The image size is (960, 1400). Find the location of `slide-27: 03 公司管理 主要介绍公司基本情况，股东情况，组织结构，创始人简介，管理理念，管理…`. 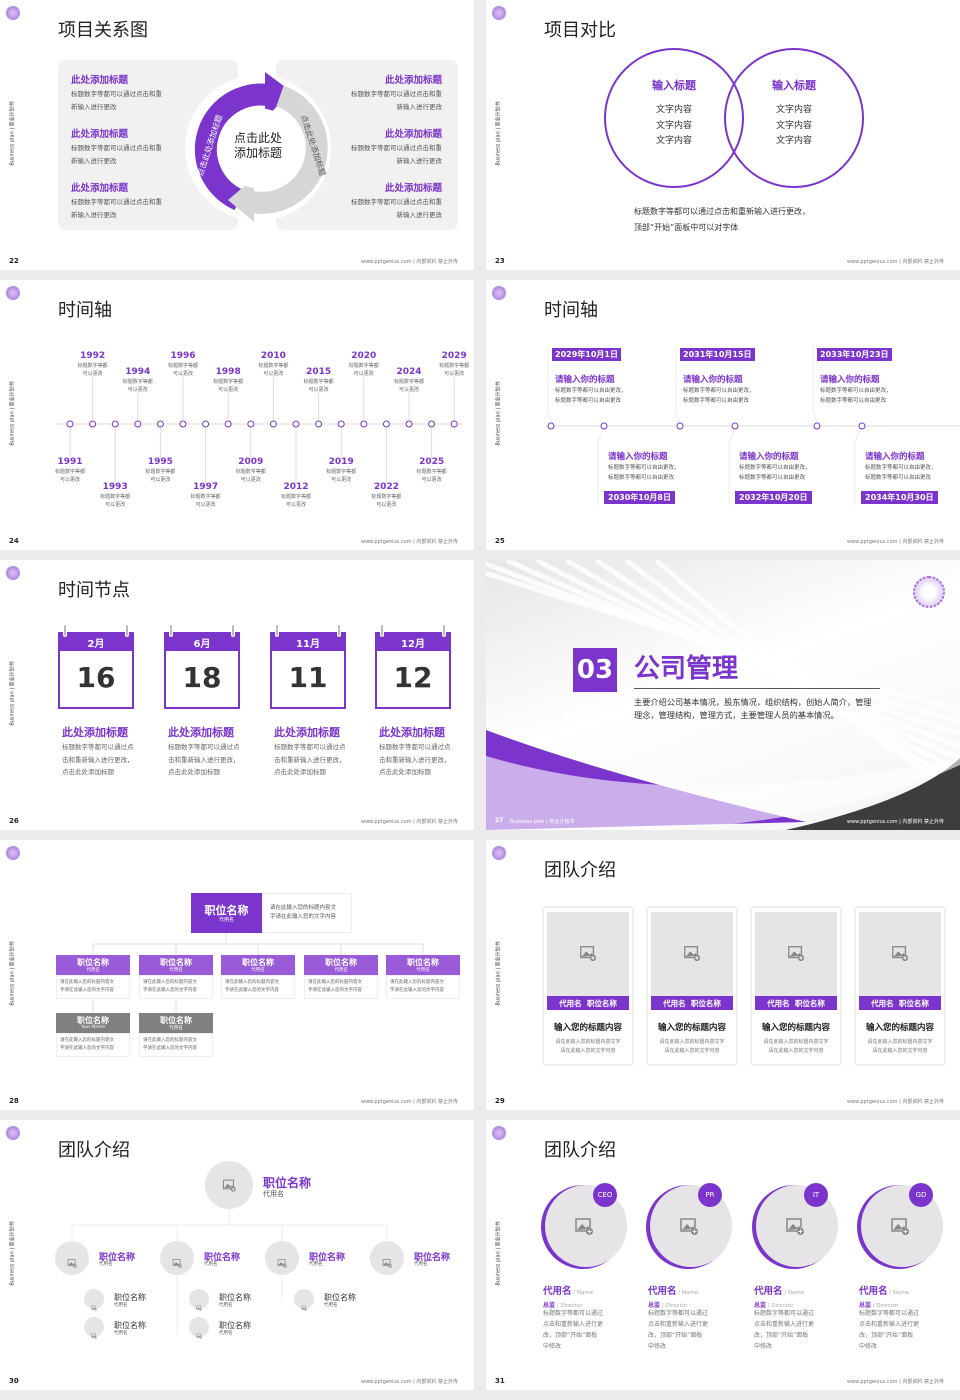

slide-27: 03 公司管理 主要介绍公司基本情况，股东情况，组织结构，创始人简介，管理理念，管理… is located at coordinates (723, 695).